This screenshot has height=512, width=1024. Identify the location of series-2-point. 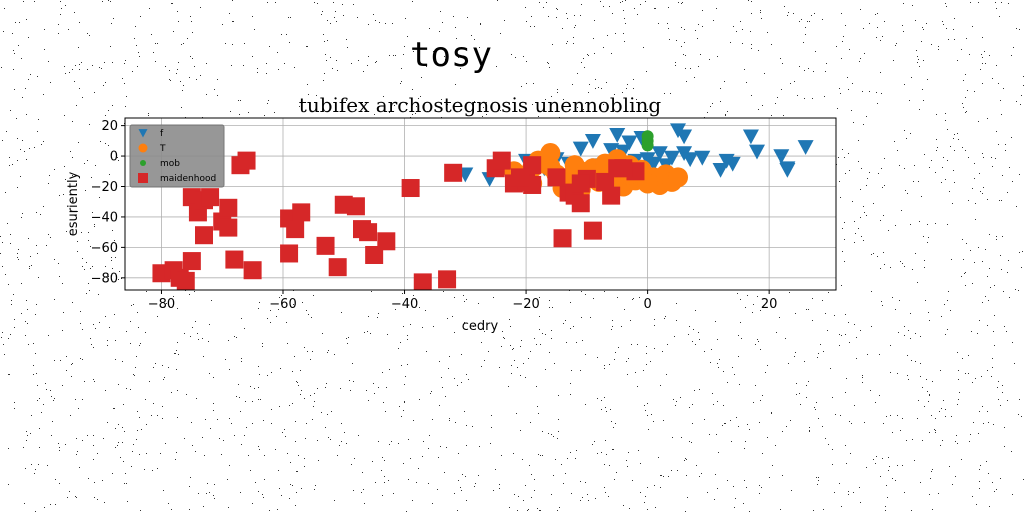
(647, 145).